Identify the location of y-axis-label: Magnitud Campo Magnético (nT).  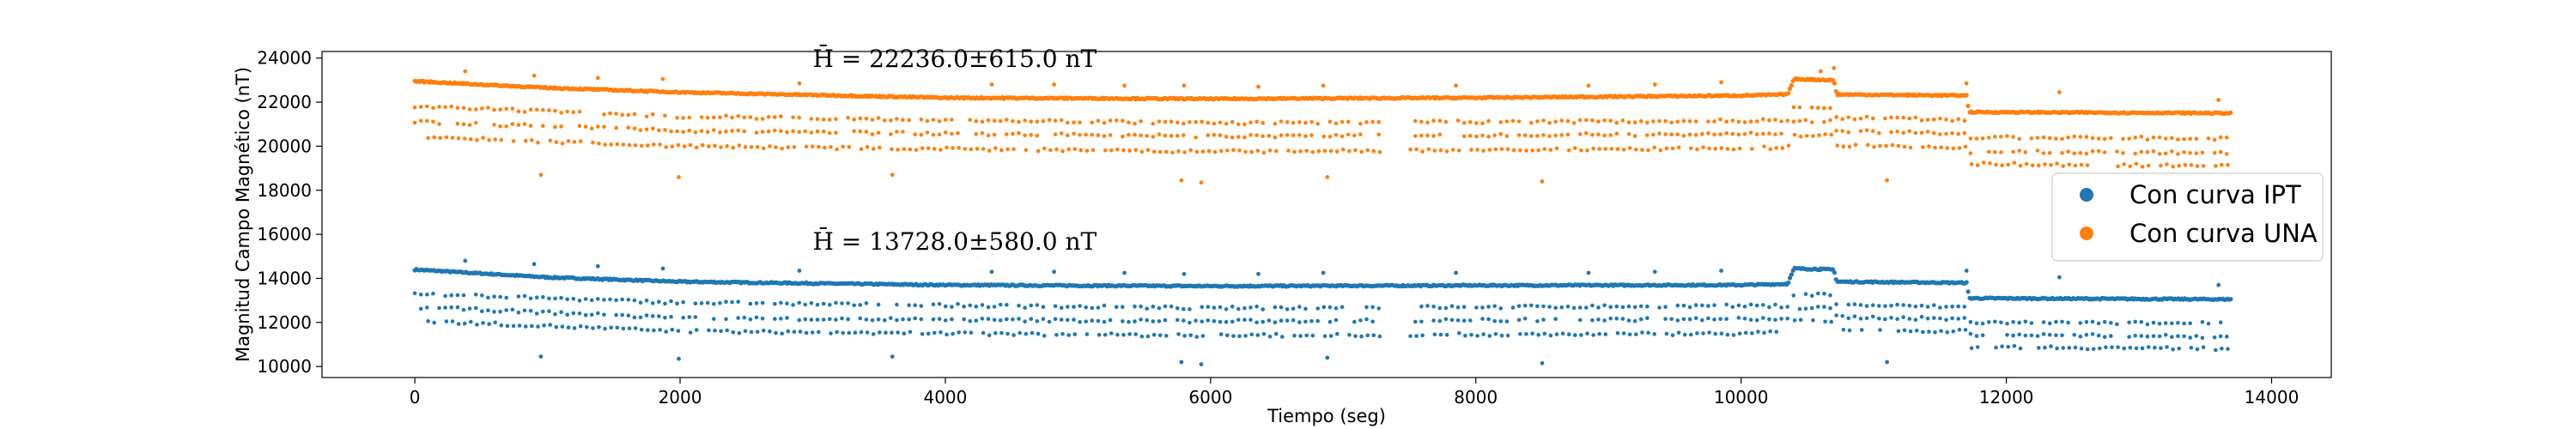
(243, 214).